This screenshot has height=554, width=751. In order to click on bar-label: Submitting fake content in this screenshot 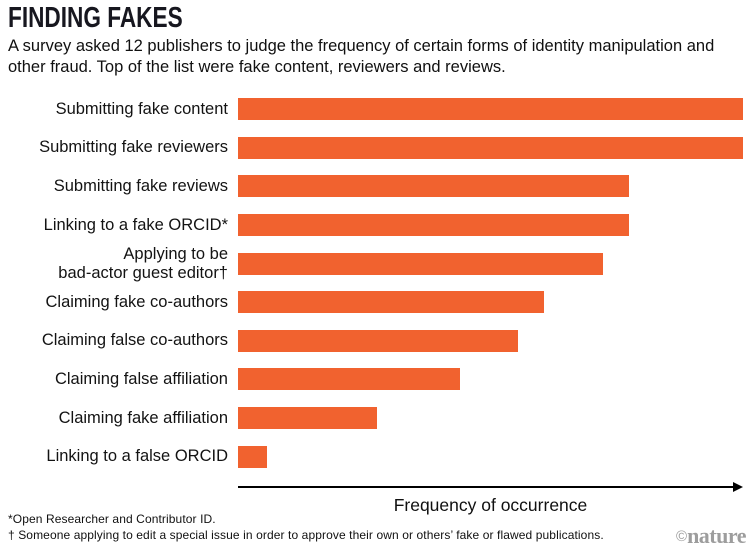, I will do `click(141, 108)`.